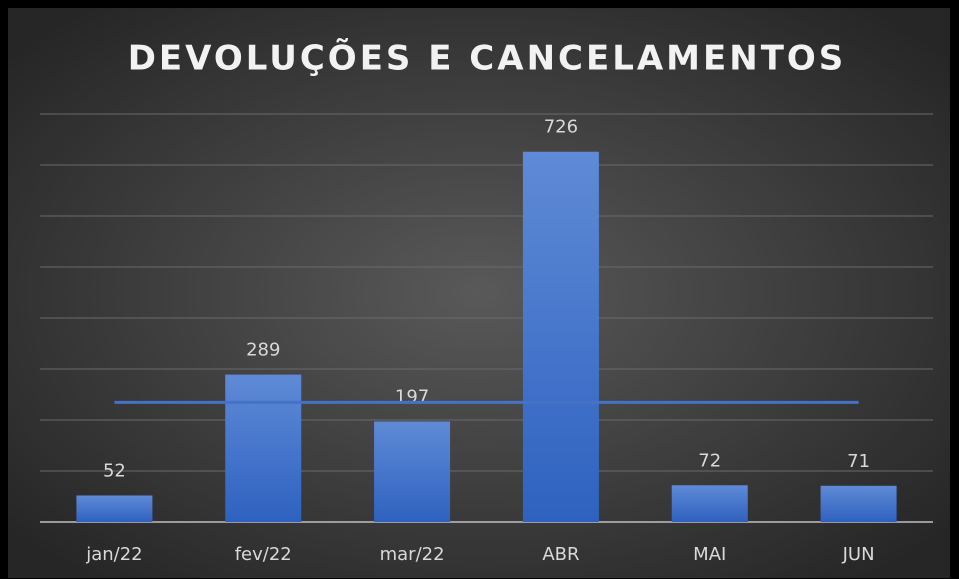 This screenshot has width=959, height=579. I want to click on x-tick-label: jan/22, so click(113, 554).